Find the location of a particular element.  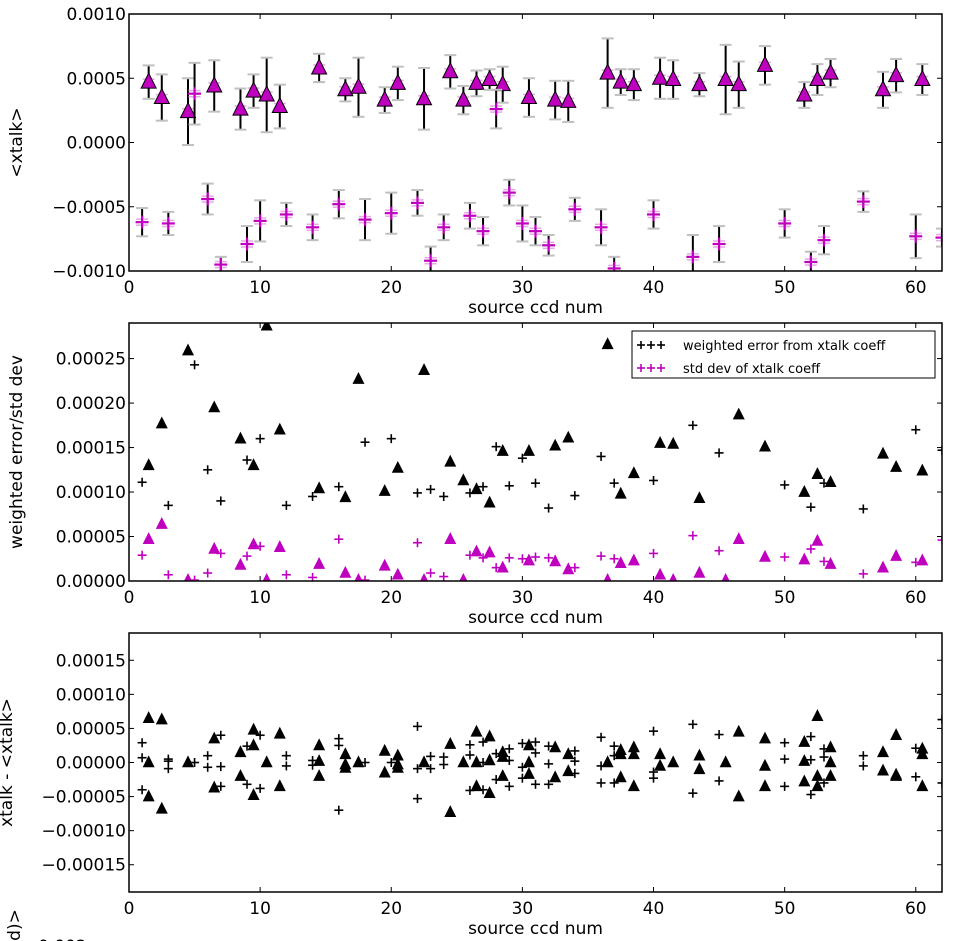

y-axis-label: <xtalk> is located at coordinates (17, 142).